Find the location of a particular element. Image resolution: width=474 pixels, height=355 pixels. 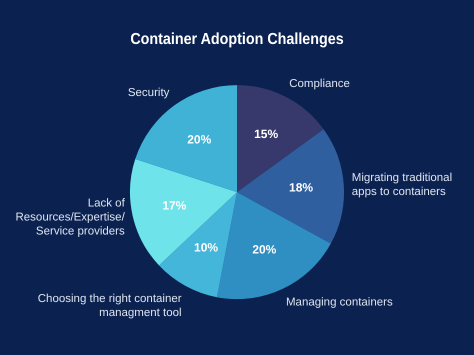

data-label: 18% is located at coordinates (301, 187).